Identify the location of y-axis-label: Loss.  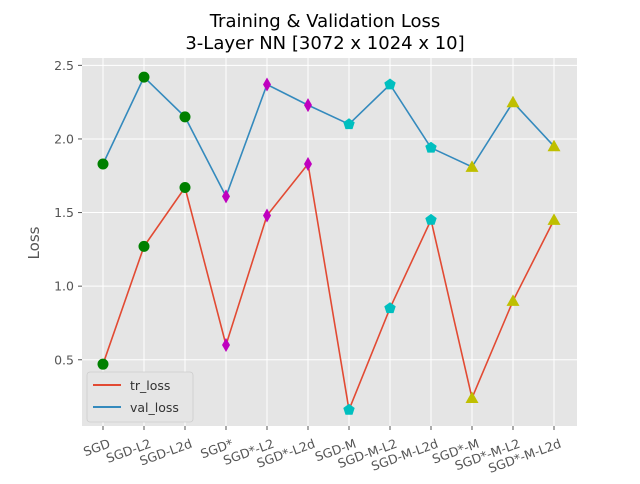
(34, 242).